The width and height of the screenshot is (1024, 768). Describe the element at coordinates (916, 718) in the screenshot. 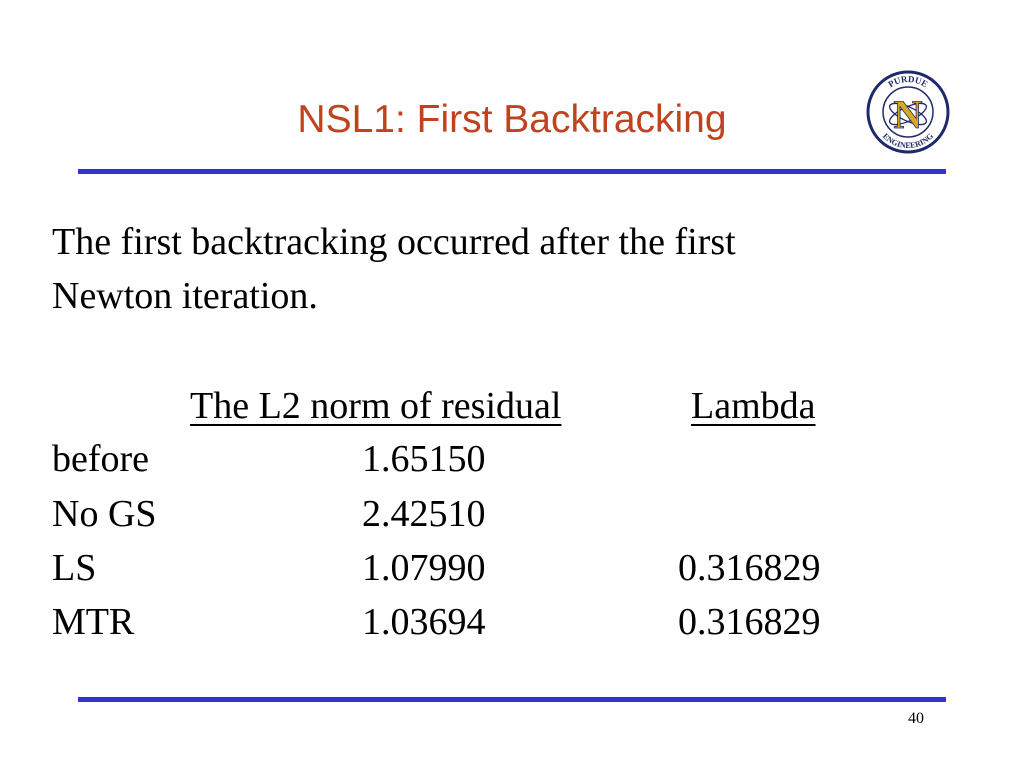

I see `page-number: 40` at that location.